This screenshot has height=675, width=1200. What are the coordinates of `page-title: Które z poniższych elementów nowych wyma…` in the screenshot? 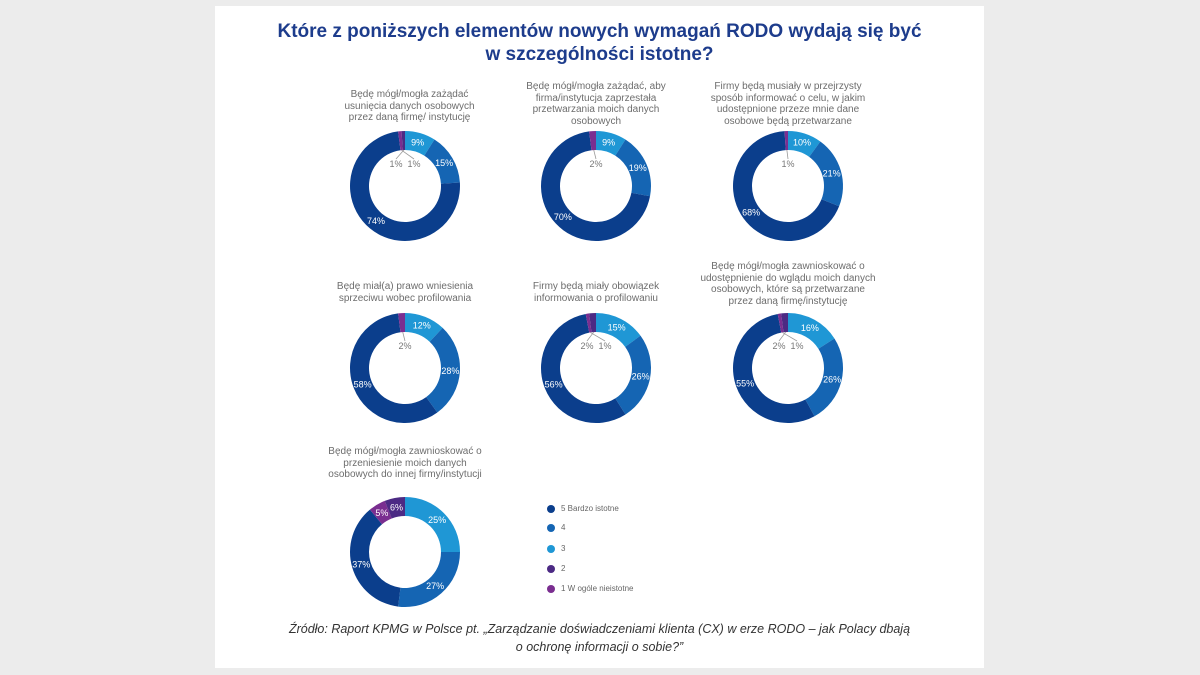 It's located at (599, 43).